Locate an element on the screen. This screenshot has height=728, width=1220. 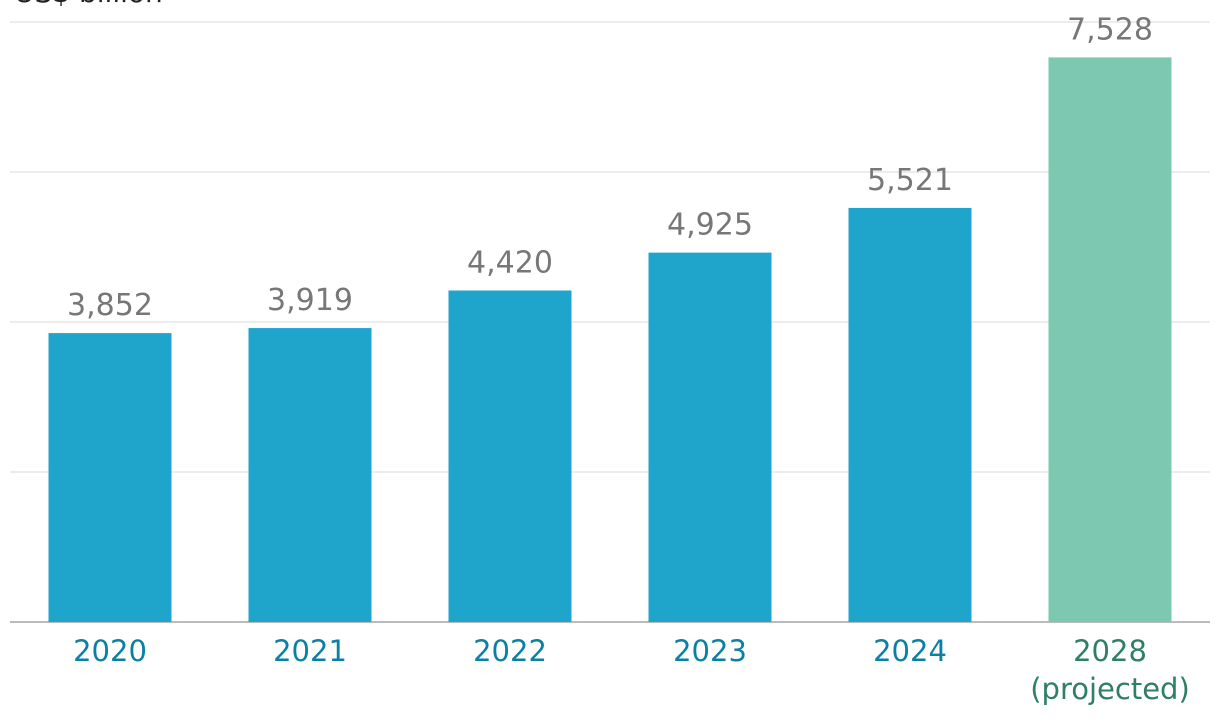
value-label: 3,919 is located at coordinates (310, 300).